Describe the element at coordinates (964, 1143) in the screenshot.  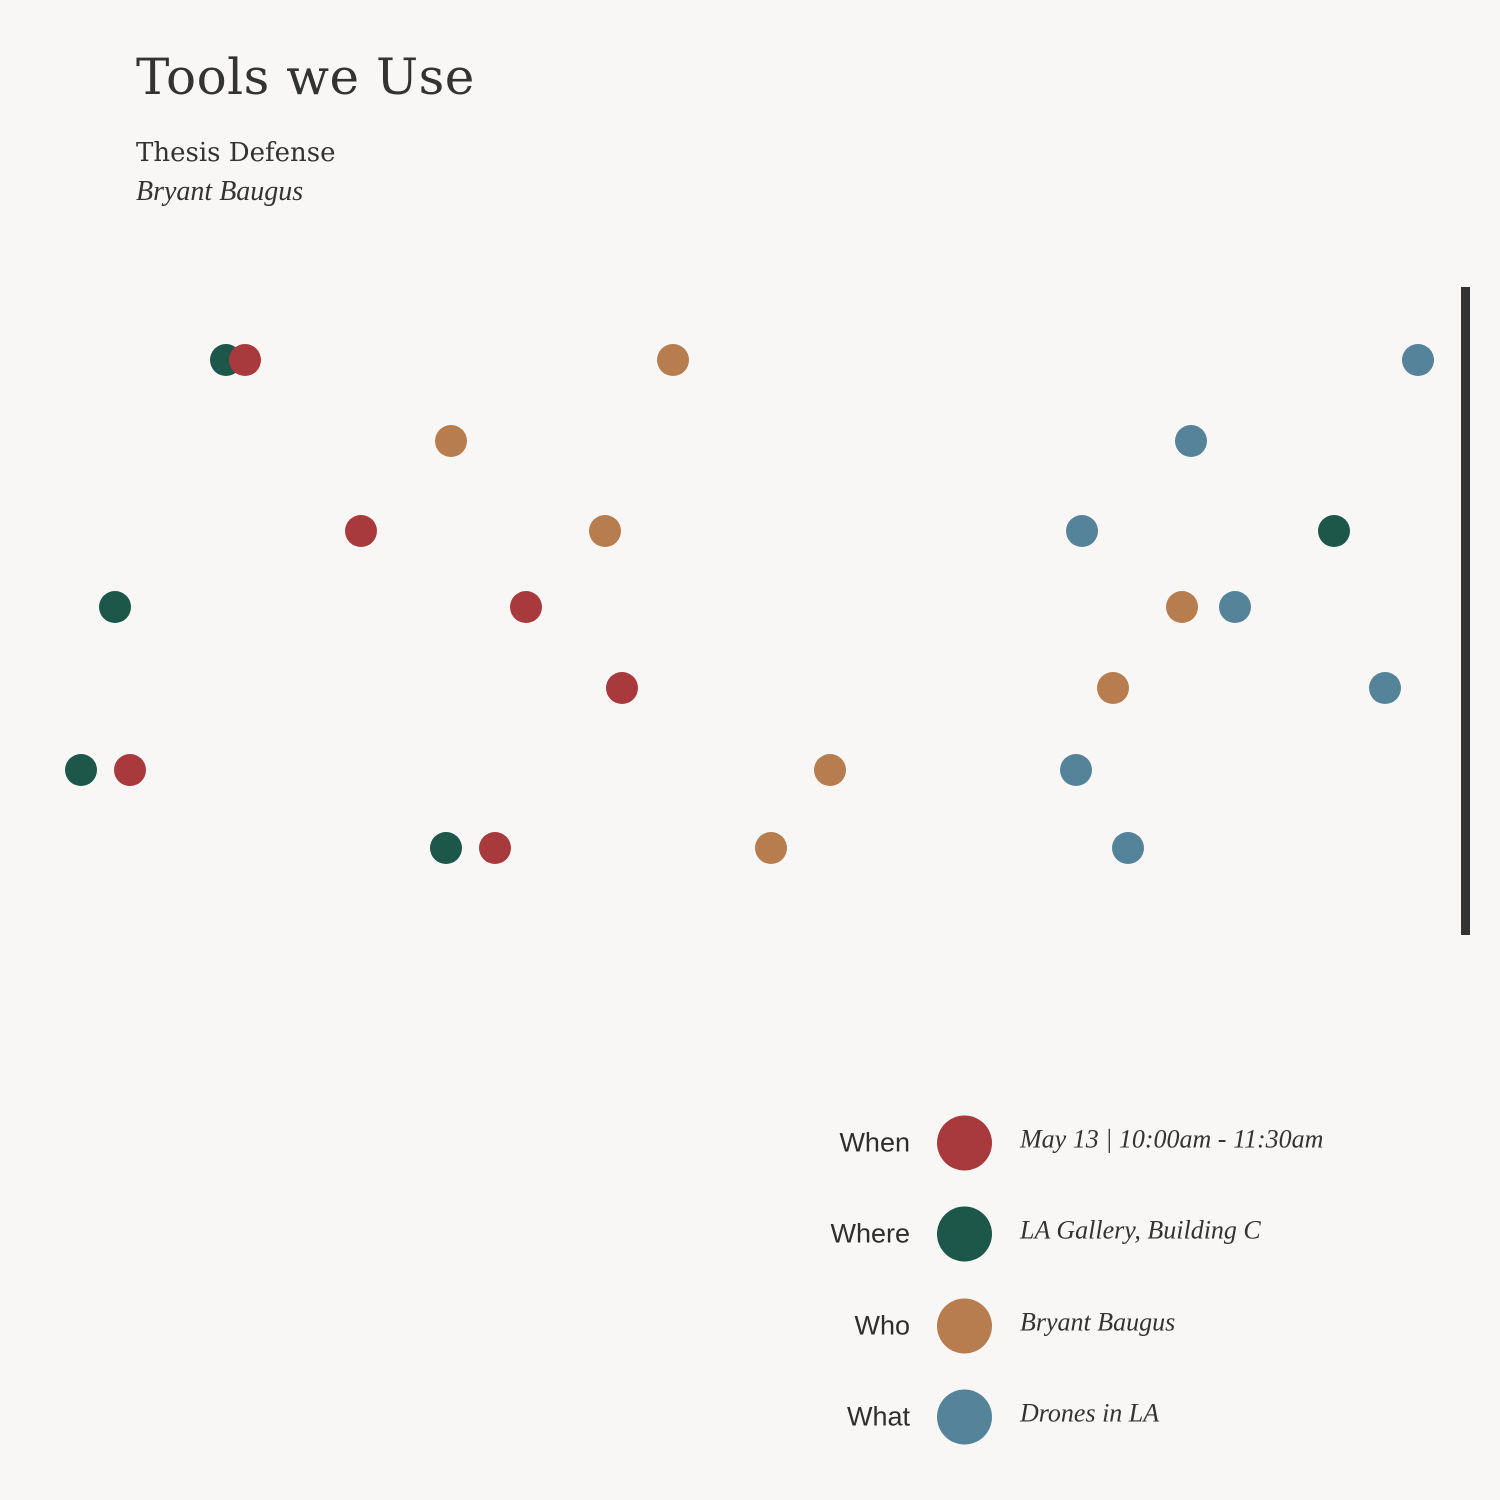
I see `legend-swatch-when` at that location.